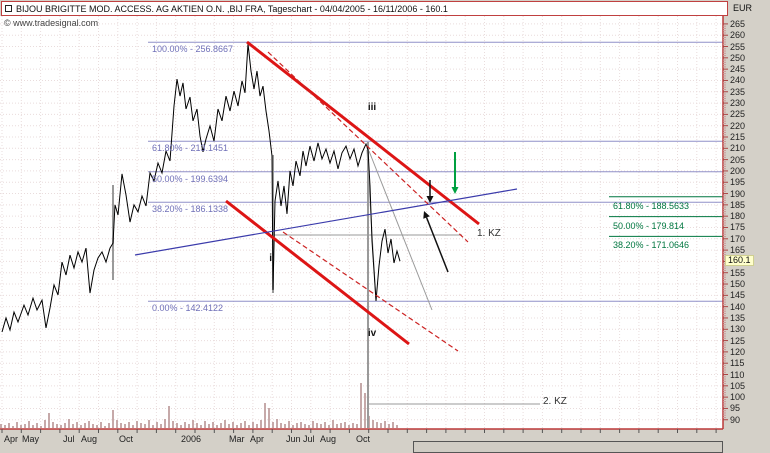 This screenshot has width=770, height=453. I want to click on y-axis-label: 180, so click(738, 216).